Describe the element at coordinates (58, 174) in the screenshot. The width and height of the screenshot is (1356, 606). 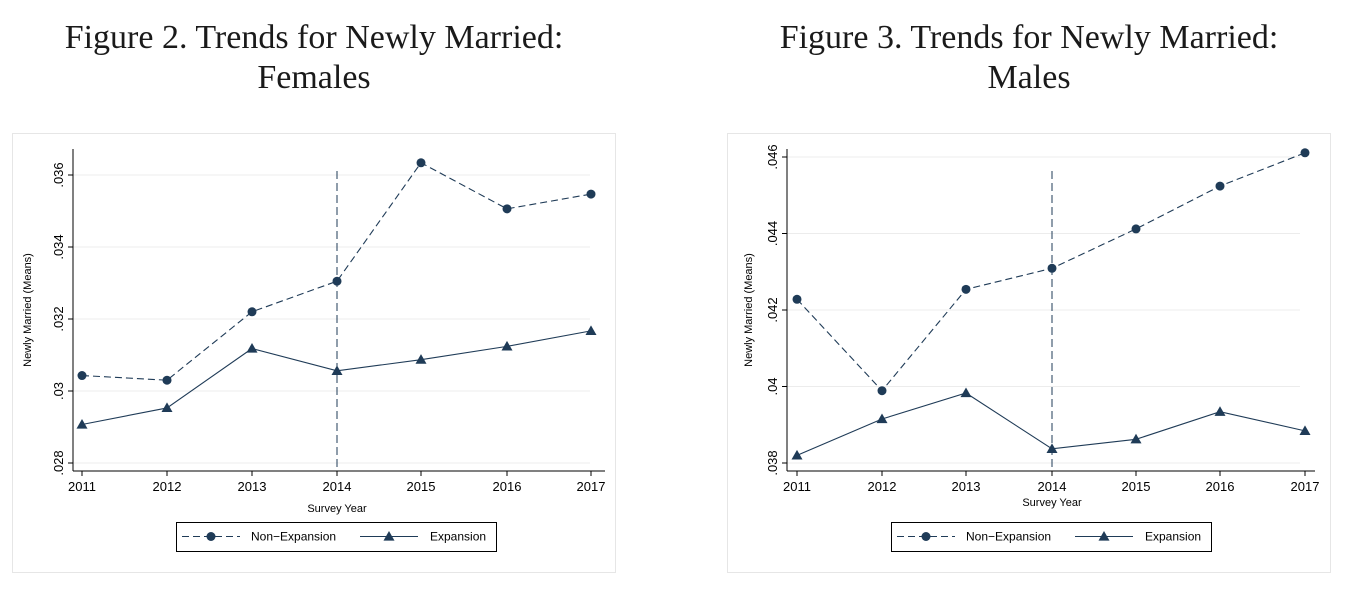
I see `y-tick-label: .036` at that location.